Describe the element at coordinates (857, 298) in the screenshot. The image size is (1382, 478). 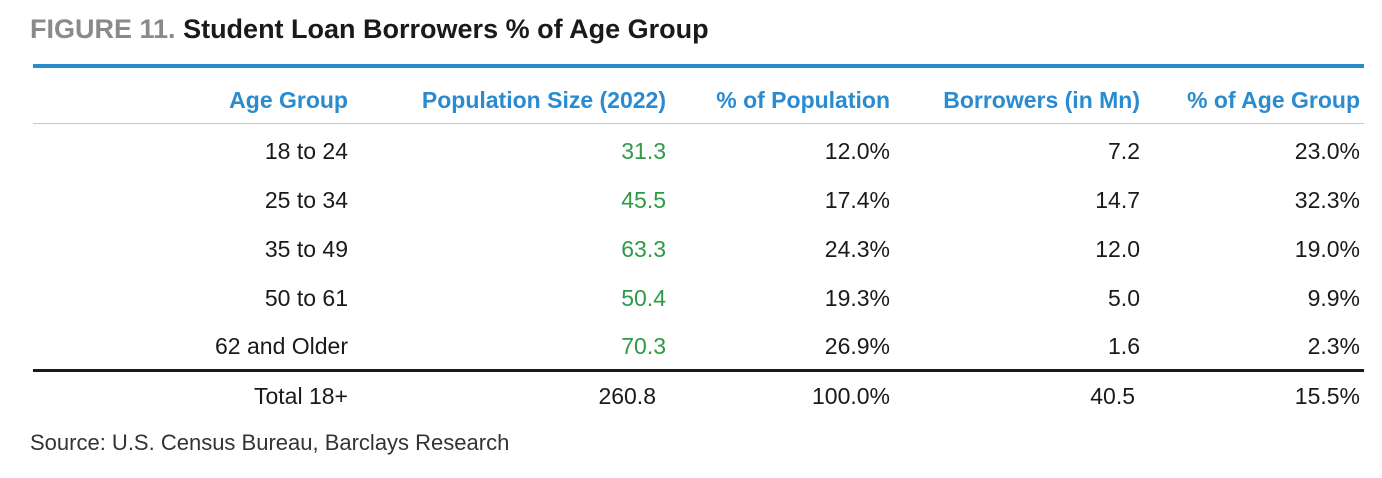
I see `cell-pct-population: 19.3%` at that location.